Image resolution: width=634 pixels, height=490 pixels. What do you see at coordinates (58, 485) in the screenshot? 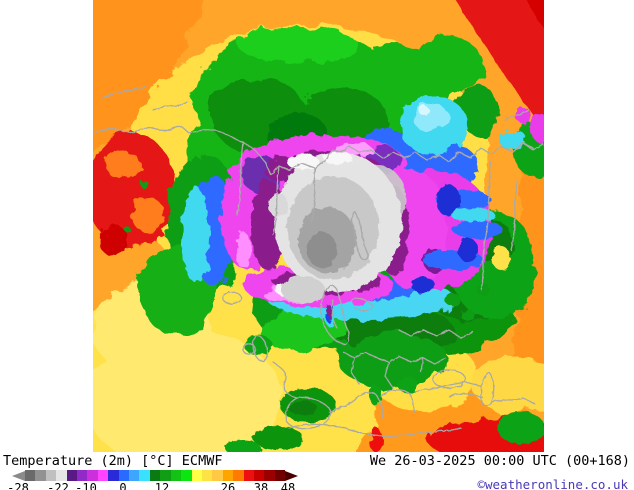
I see `scale-tick: -22` at bounding box center [58, 485].